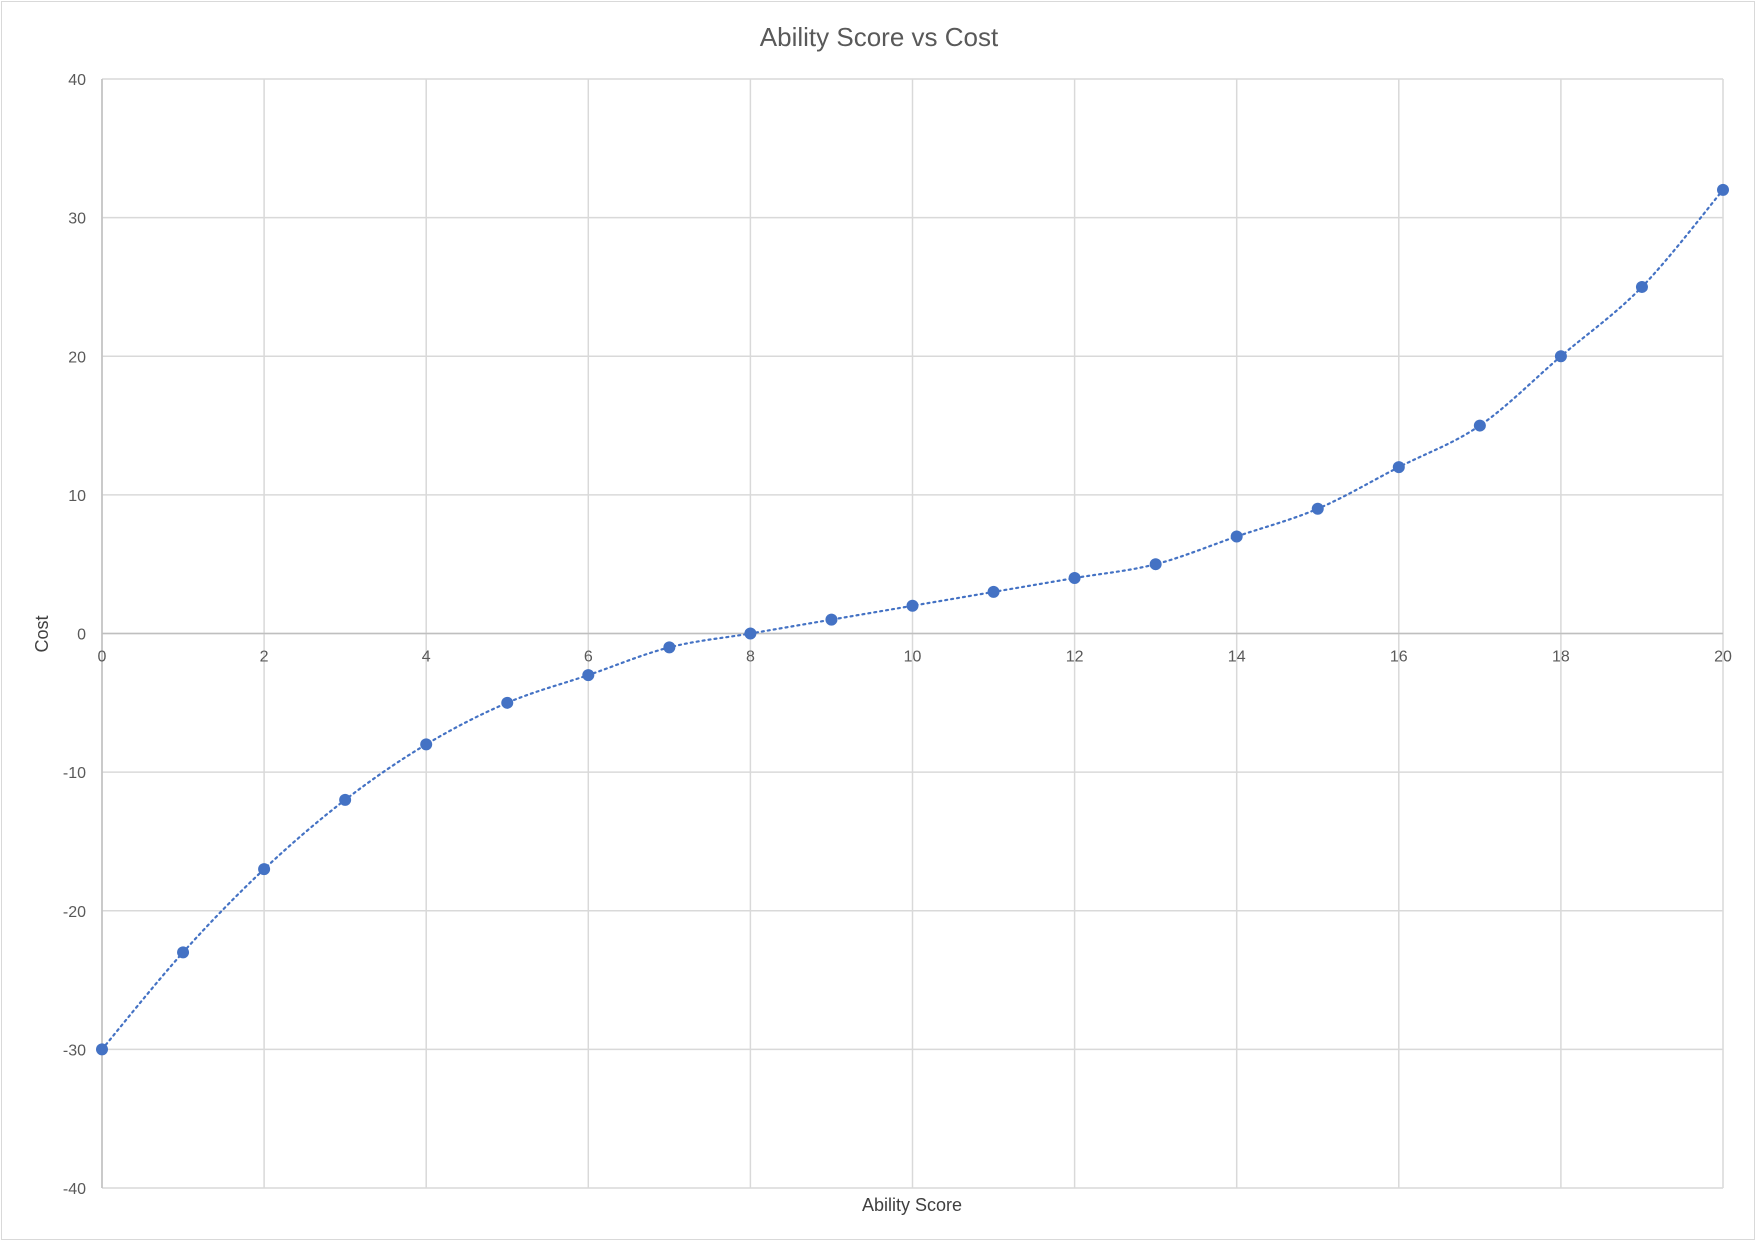 The image size is (1758, 1243). What do you see at coordinates (77, 219) in the screenshot?
I see `y-tick-label: 30` at bounding box center [77, 219].